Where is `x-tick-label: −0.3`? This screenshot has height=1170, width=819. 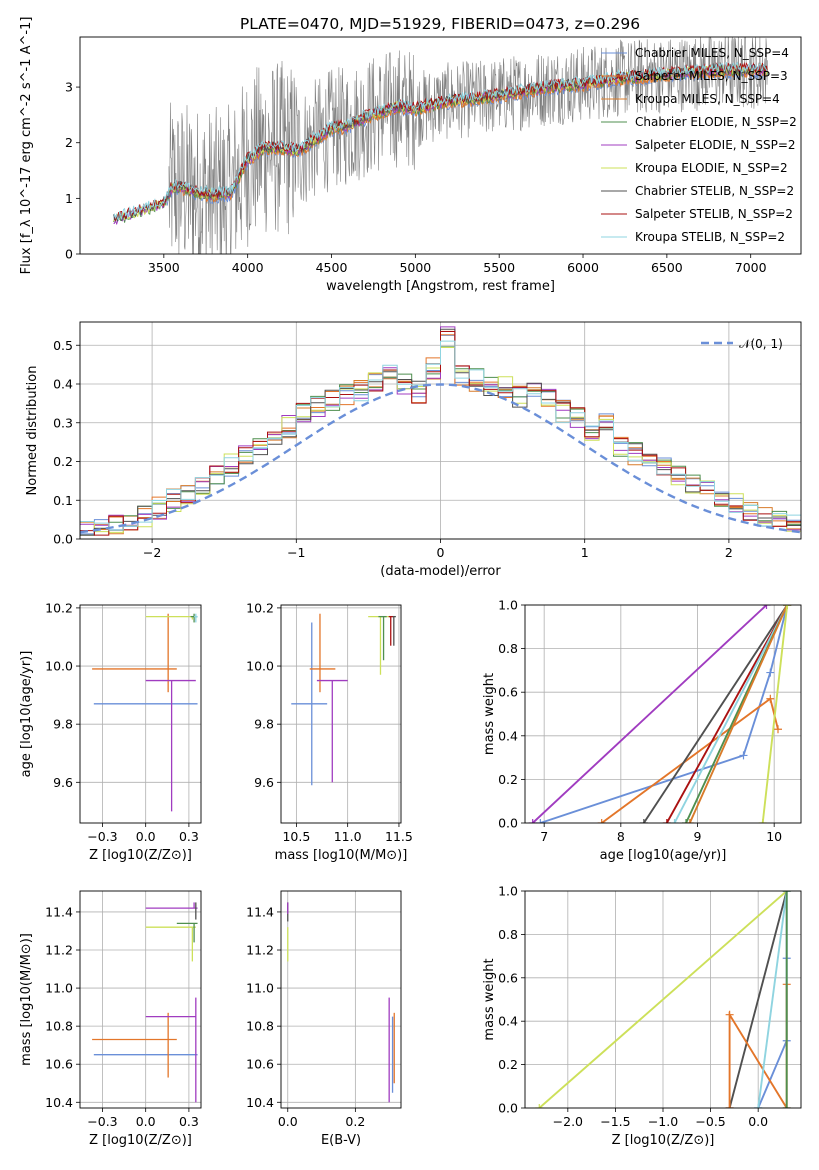 x-tick-label: −0.3 is located at coordinates (102, 1121).